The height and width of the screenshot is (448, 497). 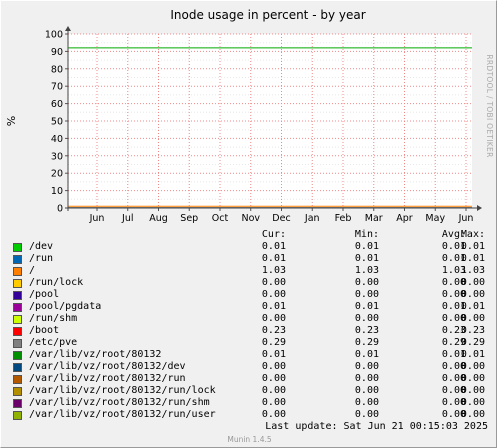 I want to click on x-tick-label: Oct, so click(x=220, y=218).